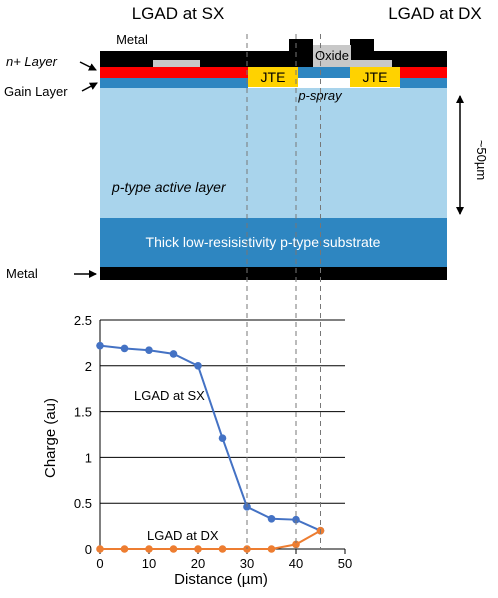 The width and height of the screenshot is (498, 598). I want to click on oxide-window-left, so click(176, 63).